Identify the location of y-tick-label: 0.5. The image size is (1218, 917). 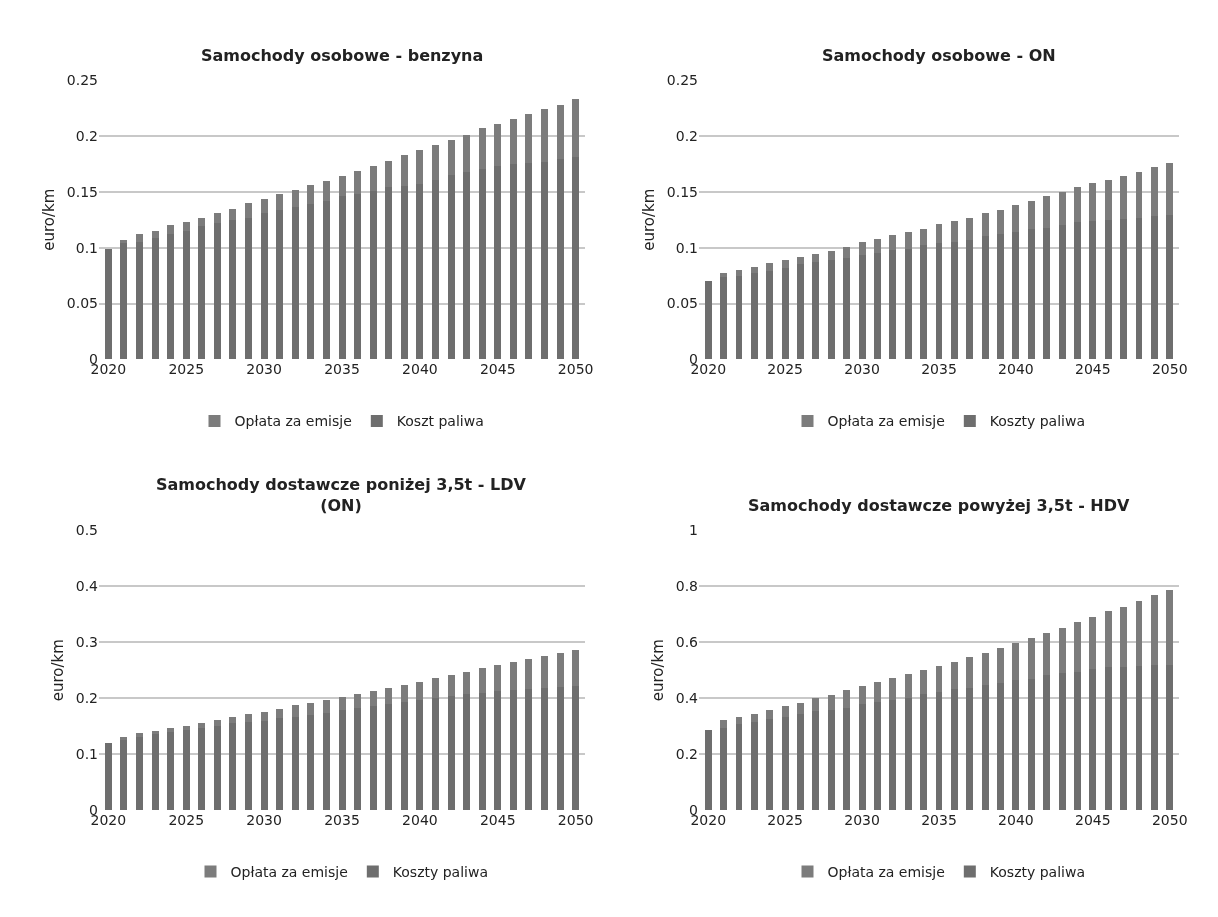
(86, 530).